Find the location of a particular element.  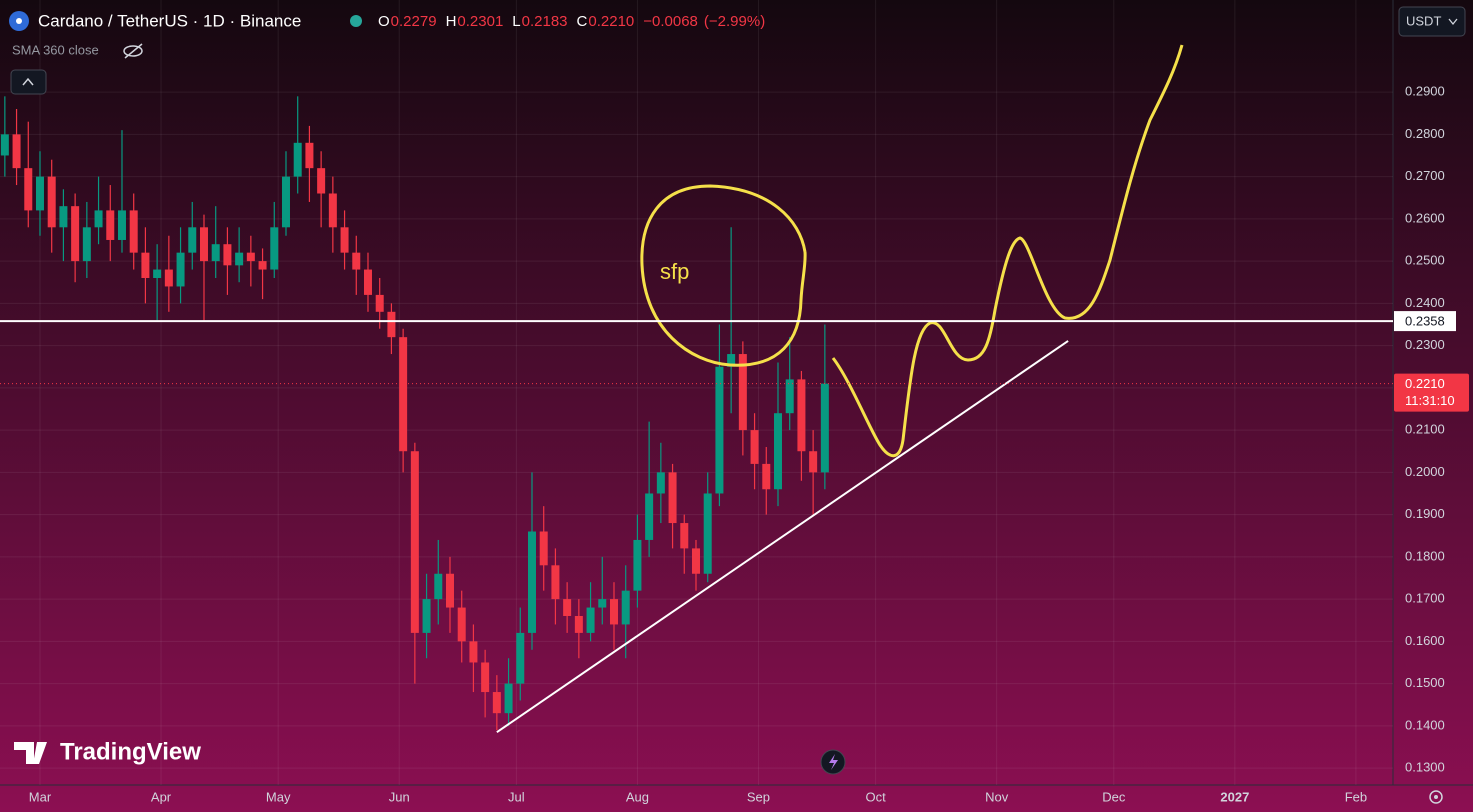

coin-icon-dot is located at coordinates (19, 21).